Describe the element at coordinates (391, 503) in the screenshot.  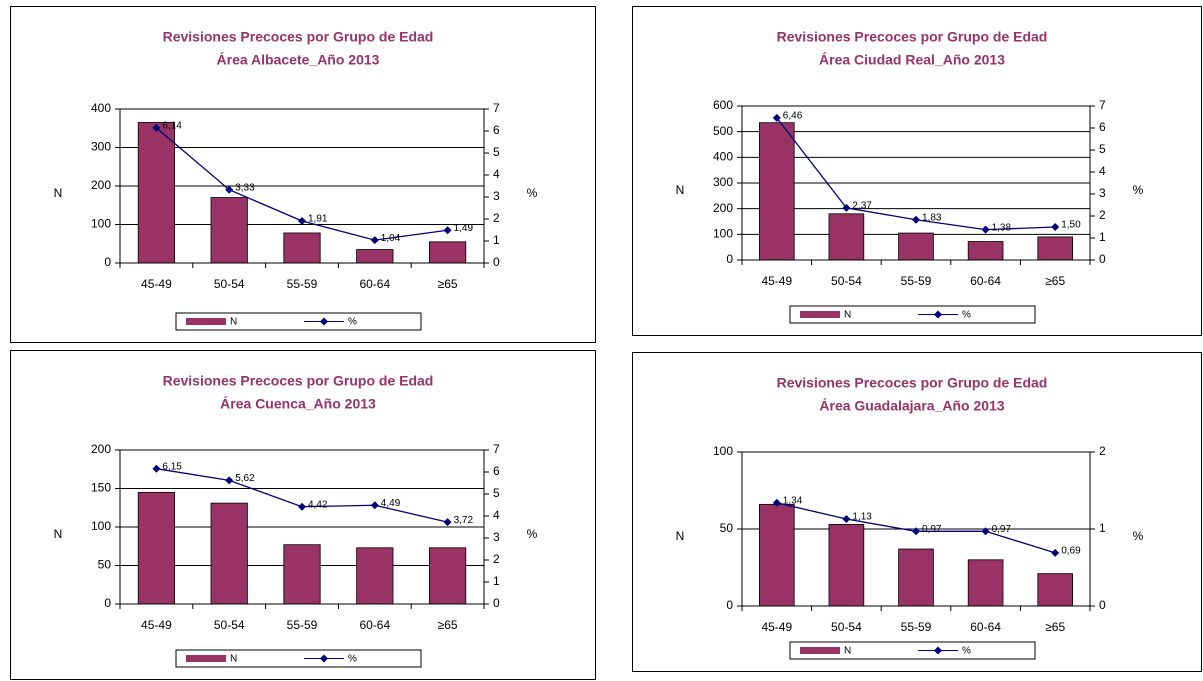
I see `data-label: 4,49` at that location.